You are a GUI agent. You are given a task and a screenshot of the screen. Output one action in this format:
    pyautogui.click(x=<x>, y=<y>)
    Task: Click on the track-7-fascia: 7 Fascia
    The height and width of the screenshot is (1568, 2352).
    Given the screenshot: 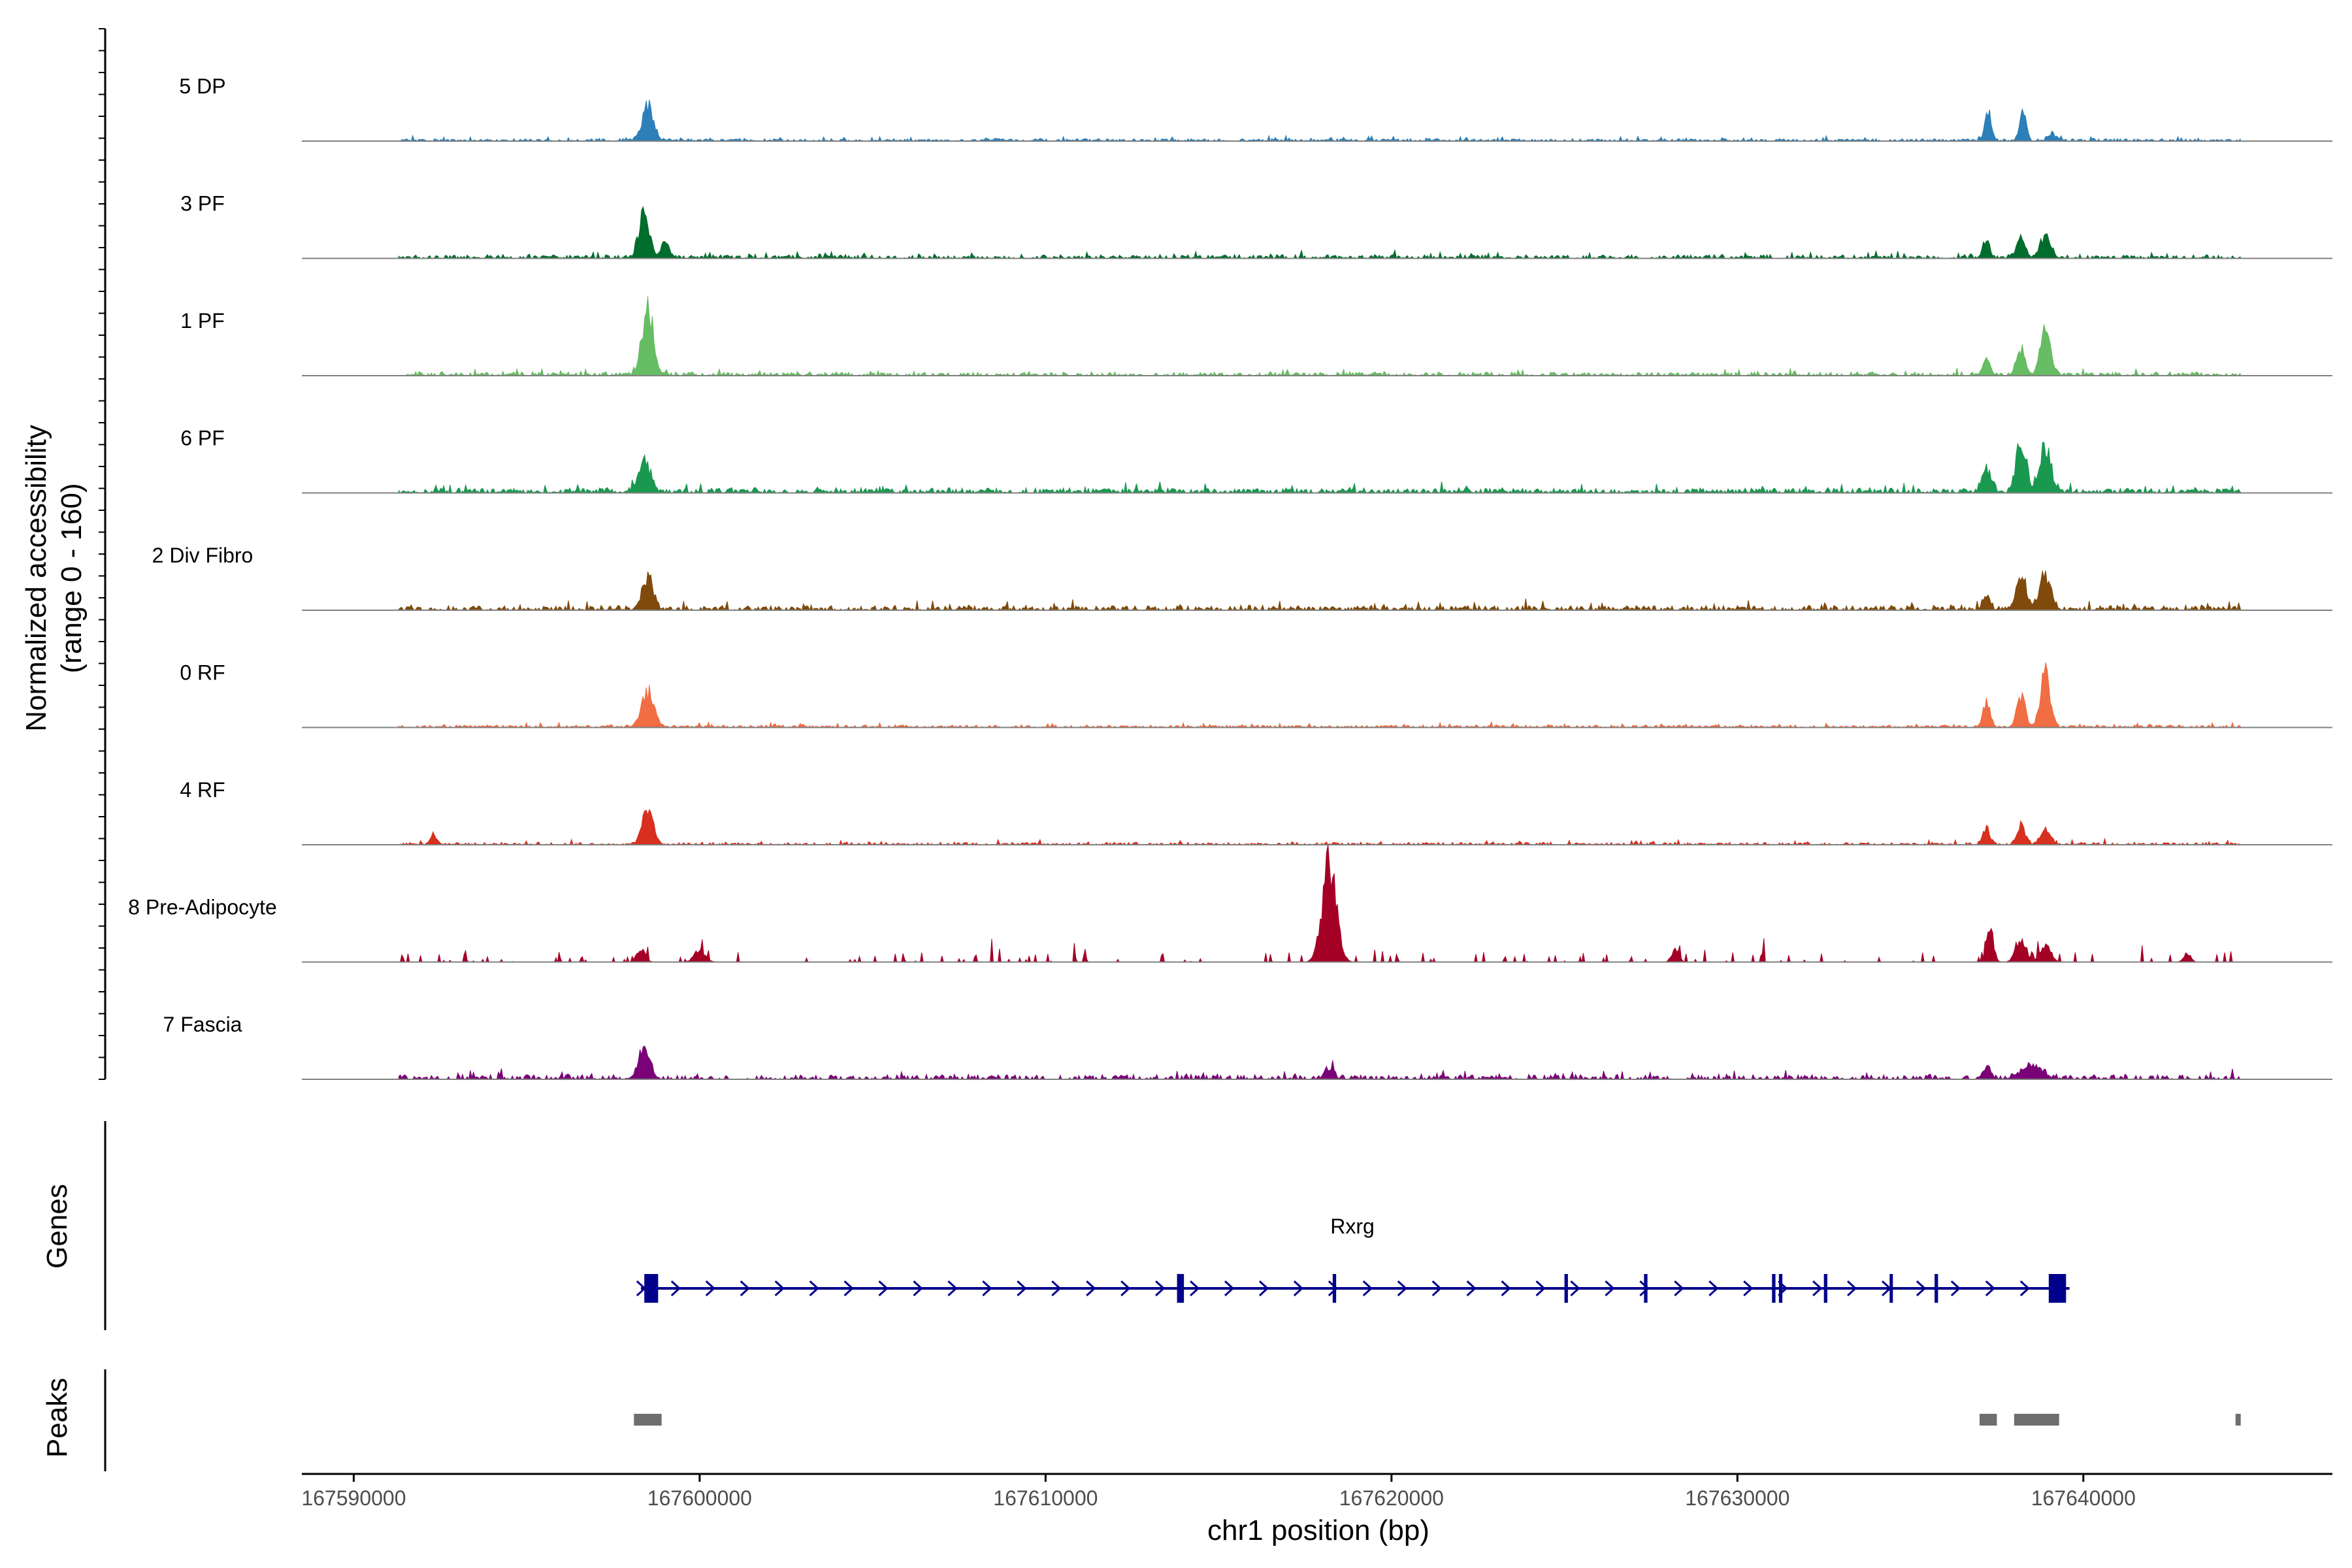 What is the action you would take?
    pyautogui.click(x=1247, y=1047)
    